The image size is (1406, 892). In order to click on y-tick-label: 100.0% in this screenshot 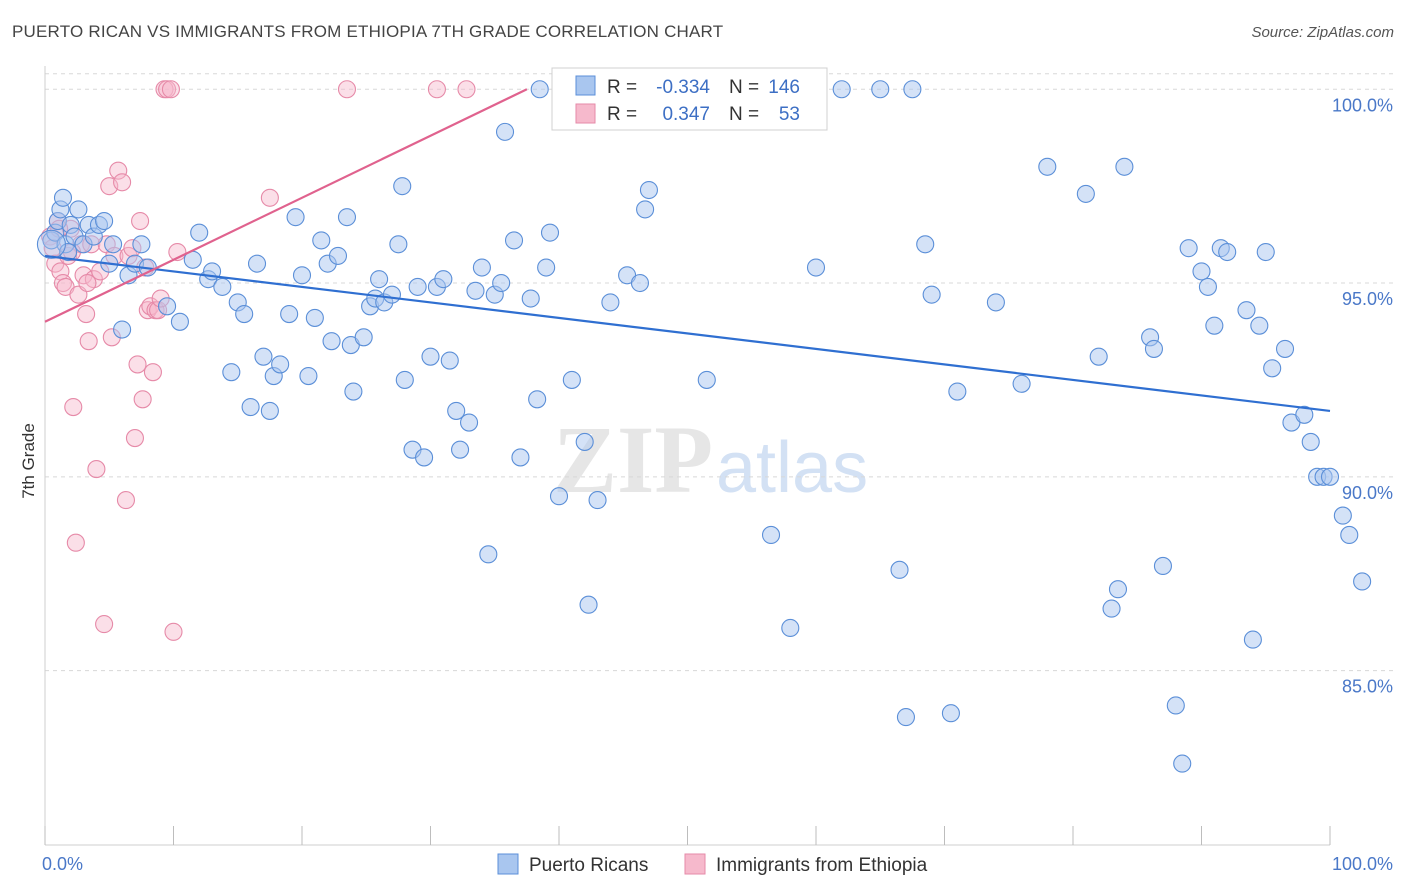, I will do `click(1362, 105)`.